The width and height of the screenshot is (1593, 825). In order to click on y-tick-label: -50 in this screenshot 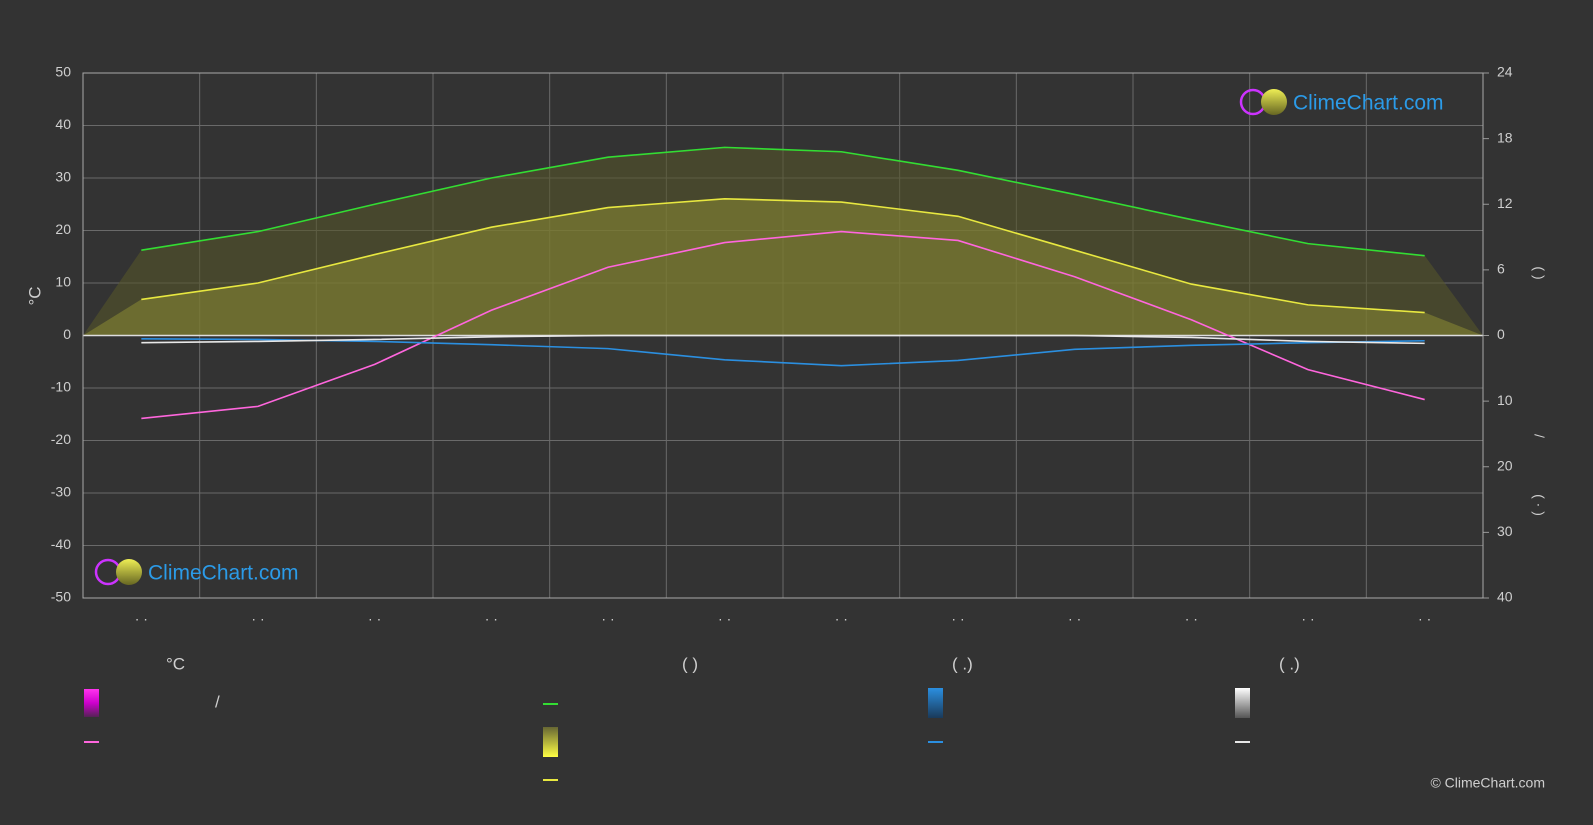, I will do `click(61, 597)`.